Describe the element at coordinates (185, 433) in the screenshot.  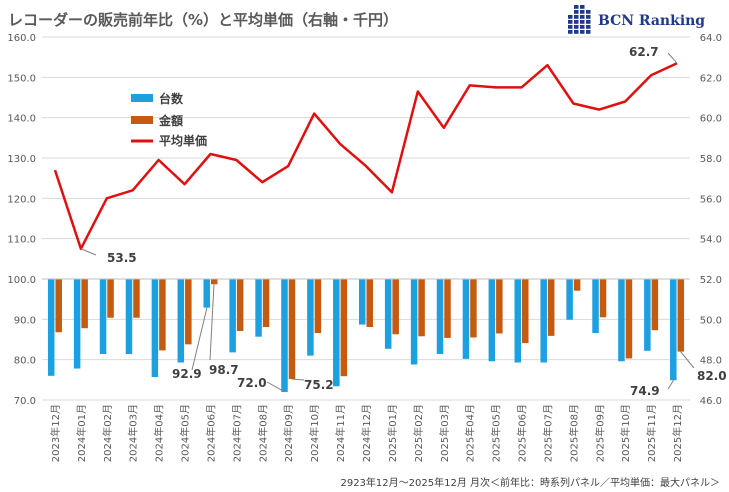
I see `x-tick-label: 2024年05月` at that location.